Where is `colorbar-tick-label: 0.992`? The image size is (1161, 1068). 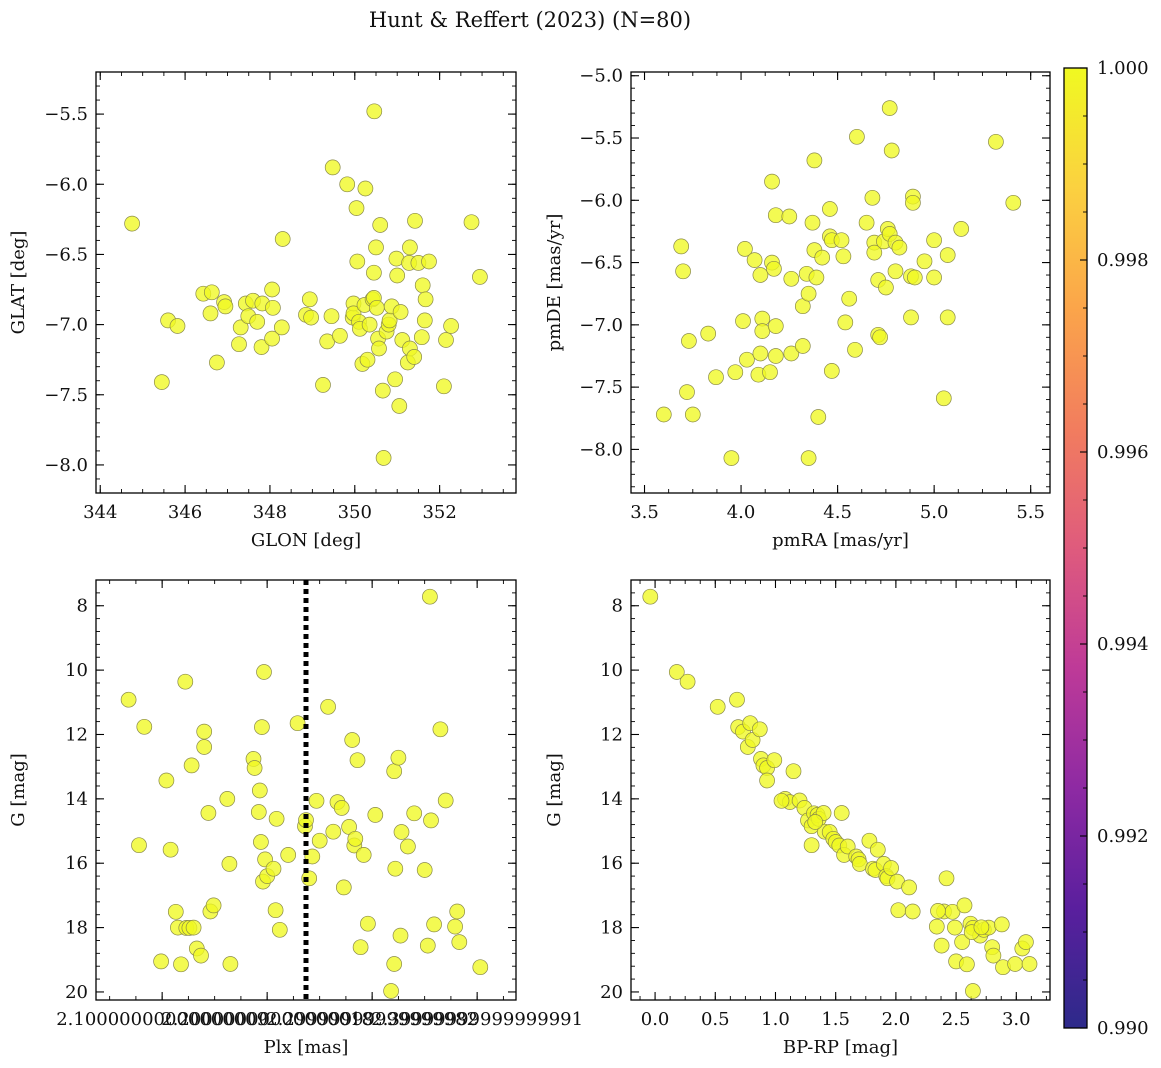 colorbar-tick-label: 0.992 is located at coordinates (1123, 836).